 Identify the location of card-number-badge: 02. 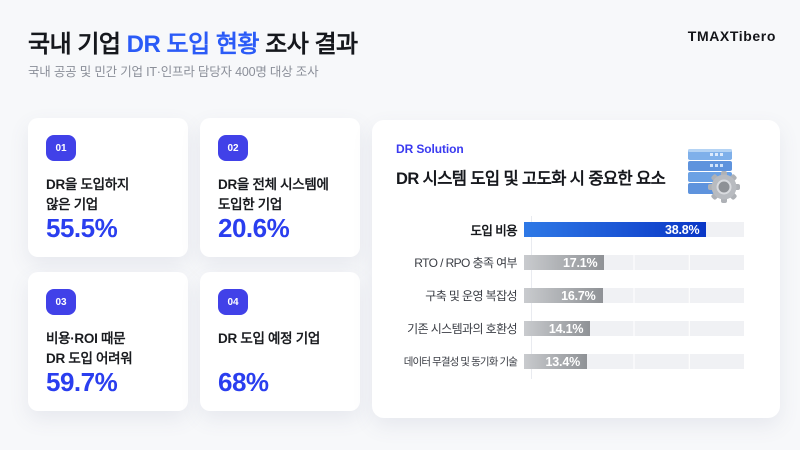
(233, 148).